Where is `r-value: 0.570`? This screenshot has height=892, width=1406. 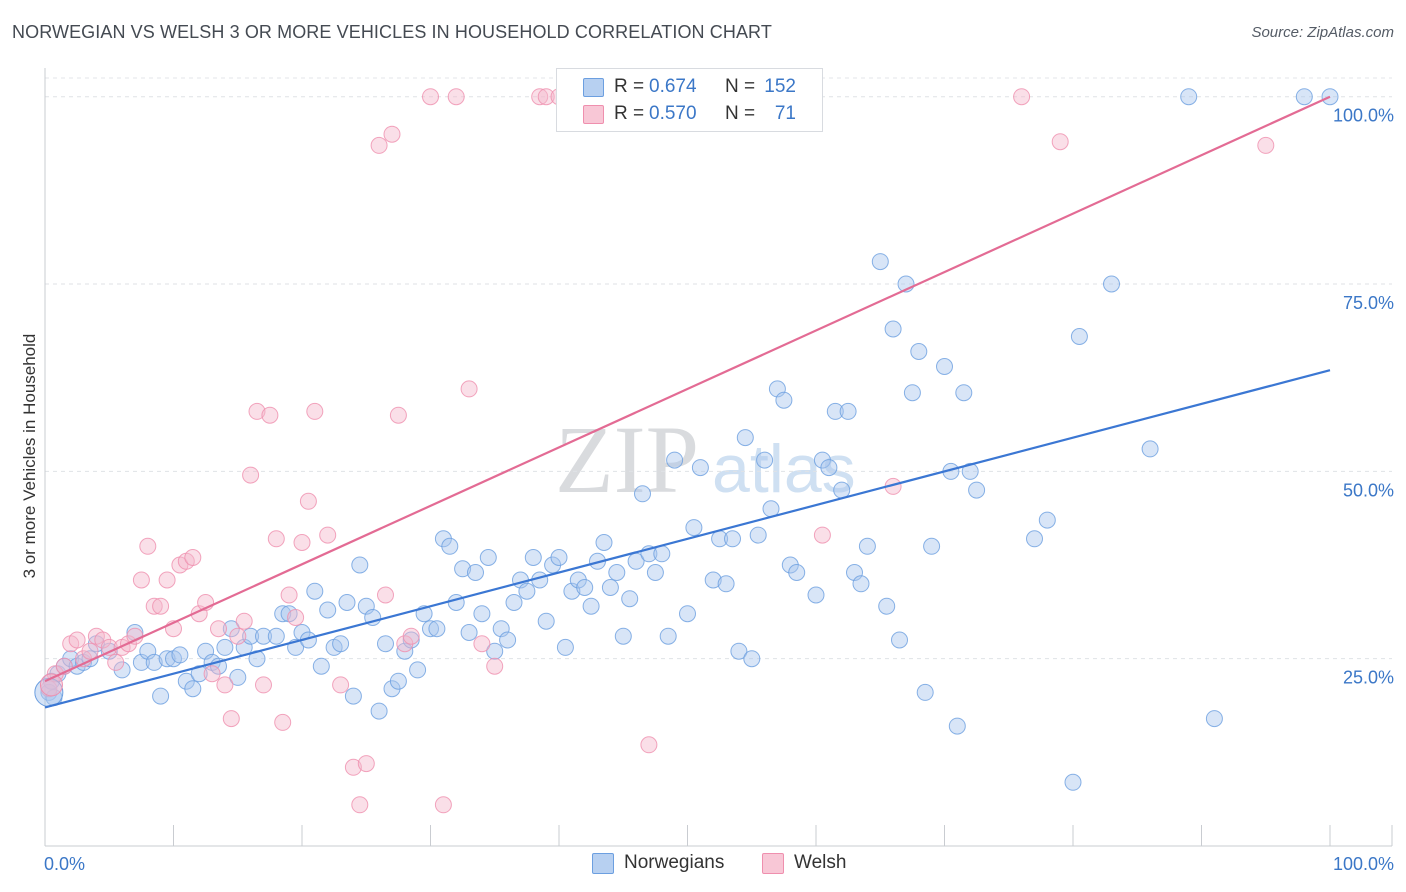
r-value: 0.570 is located at coordinates (673, 113).